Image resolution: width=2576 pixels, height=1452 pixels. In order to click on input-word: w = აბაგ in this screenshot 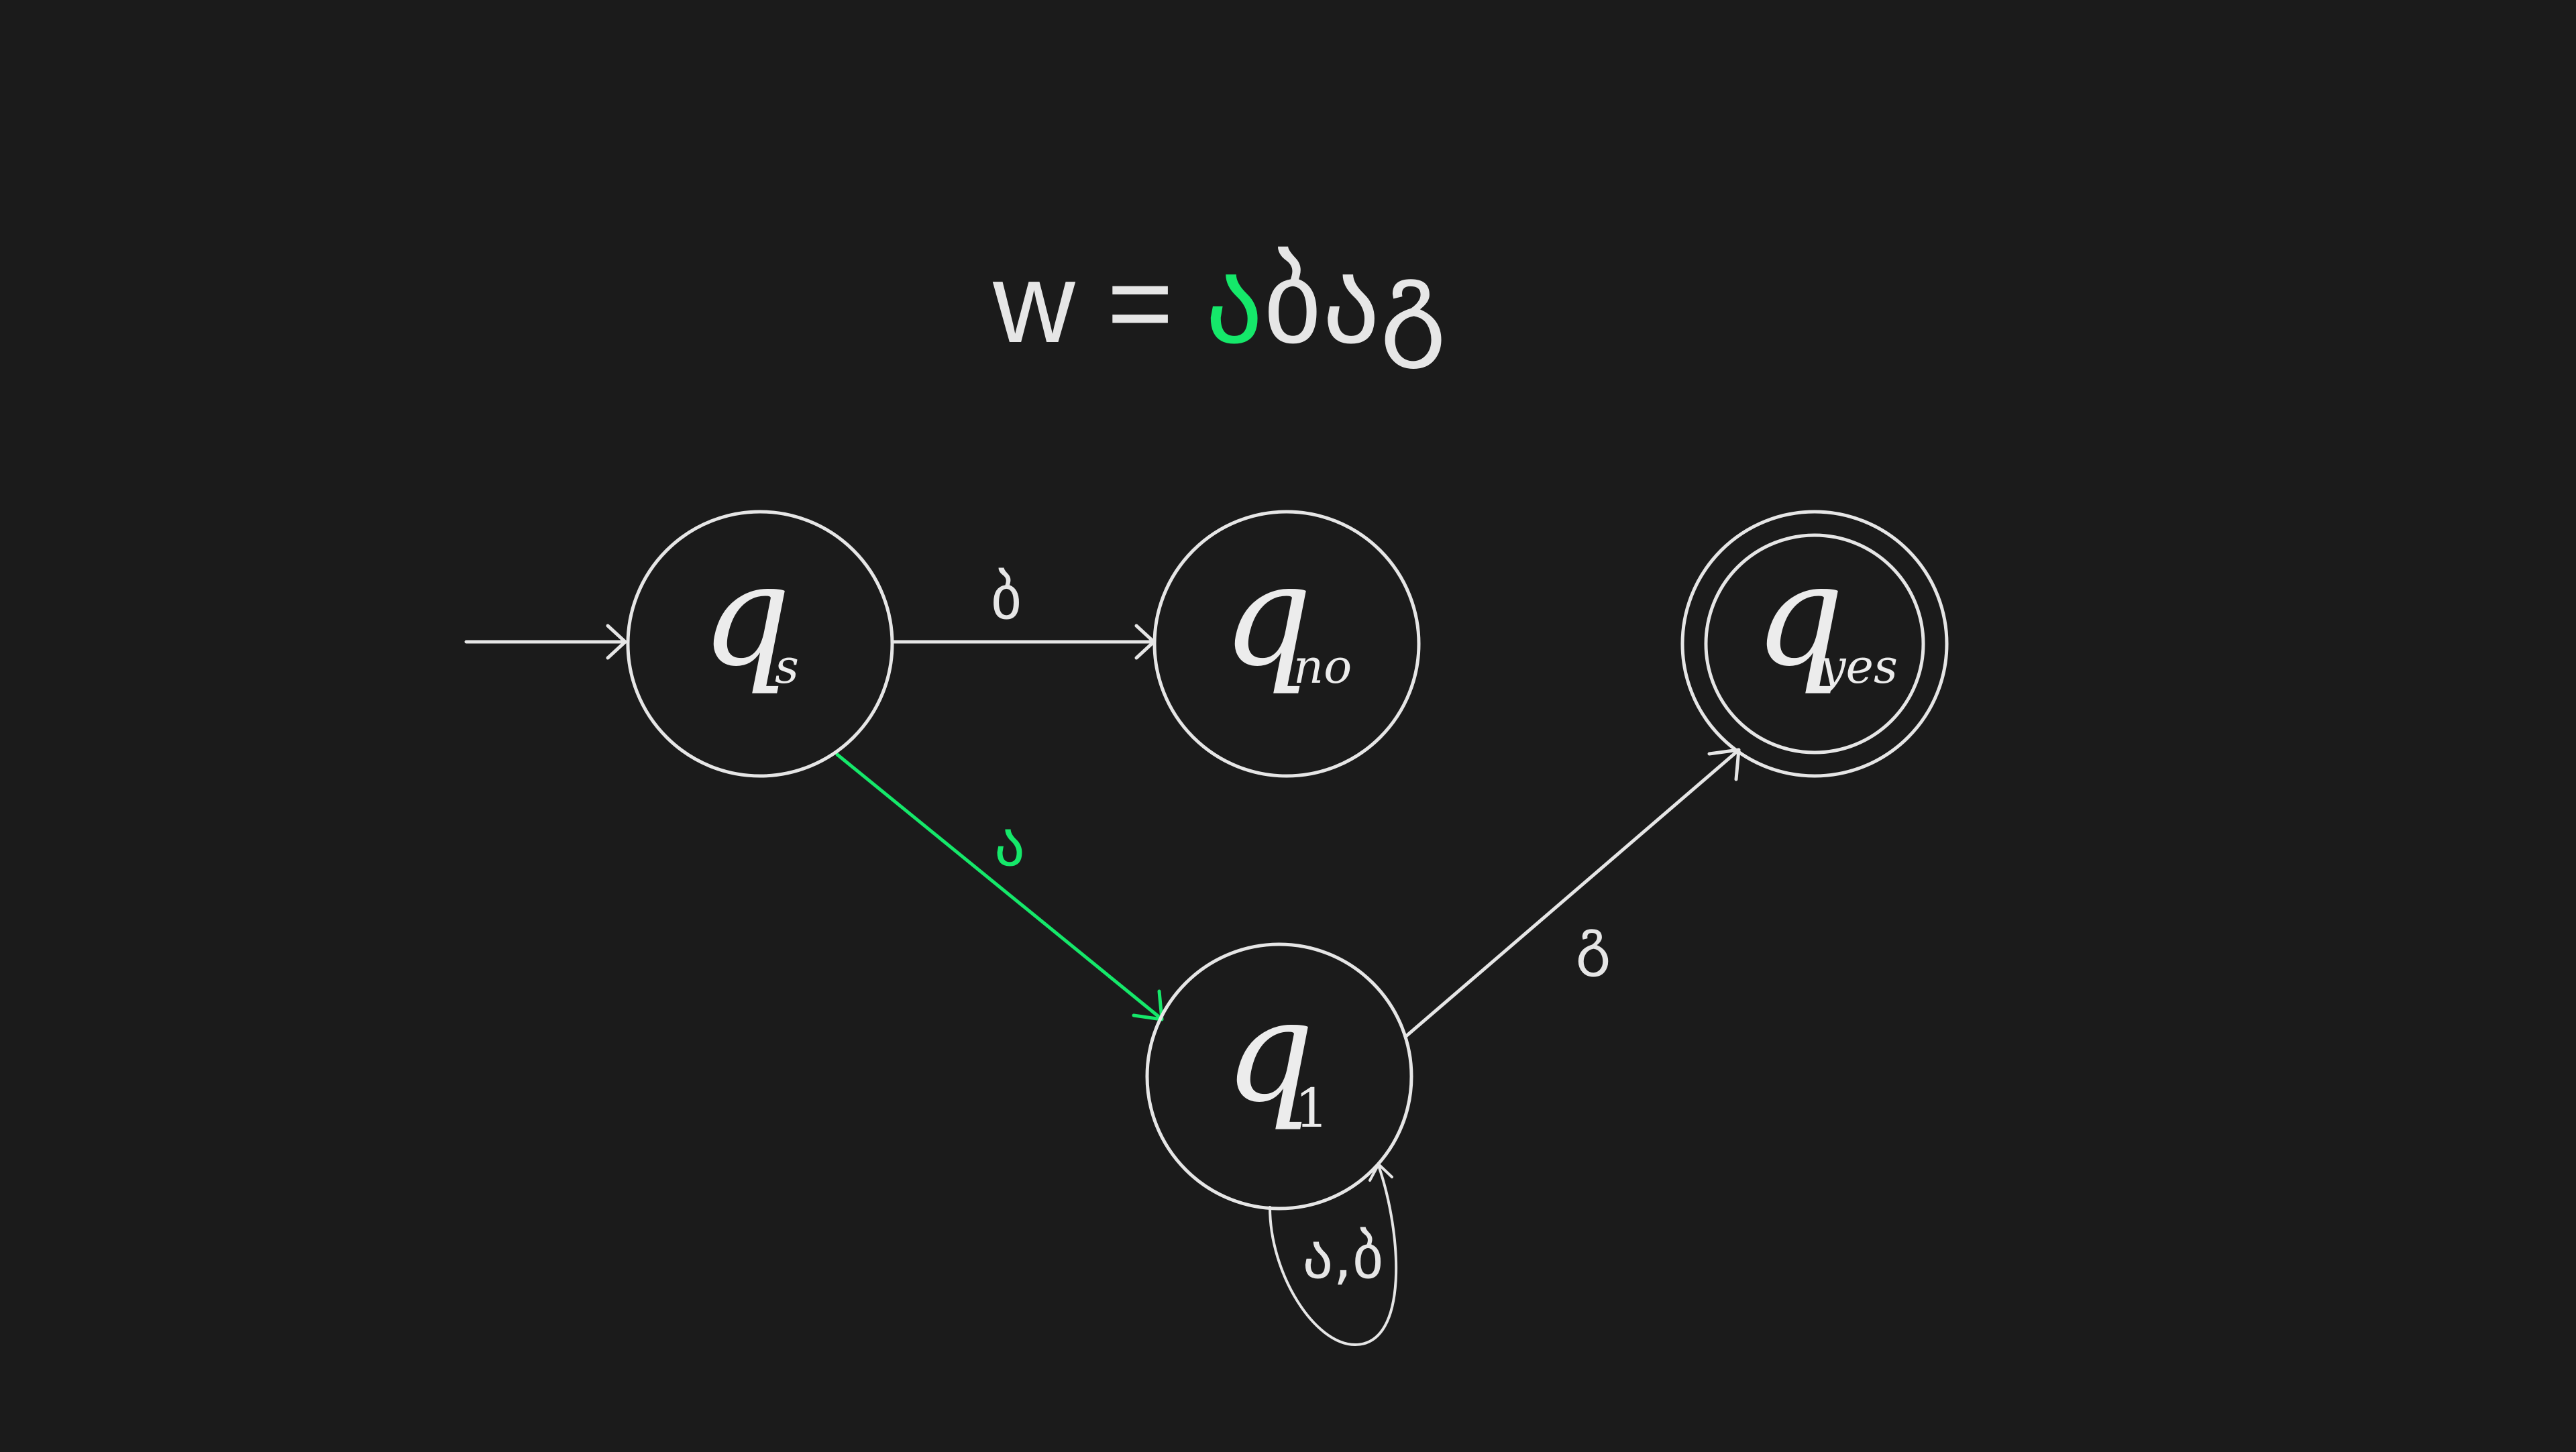, I will do `click(1219, 304)`.